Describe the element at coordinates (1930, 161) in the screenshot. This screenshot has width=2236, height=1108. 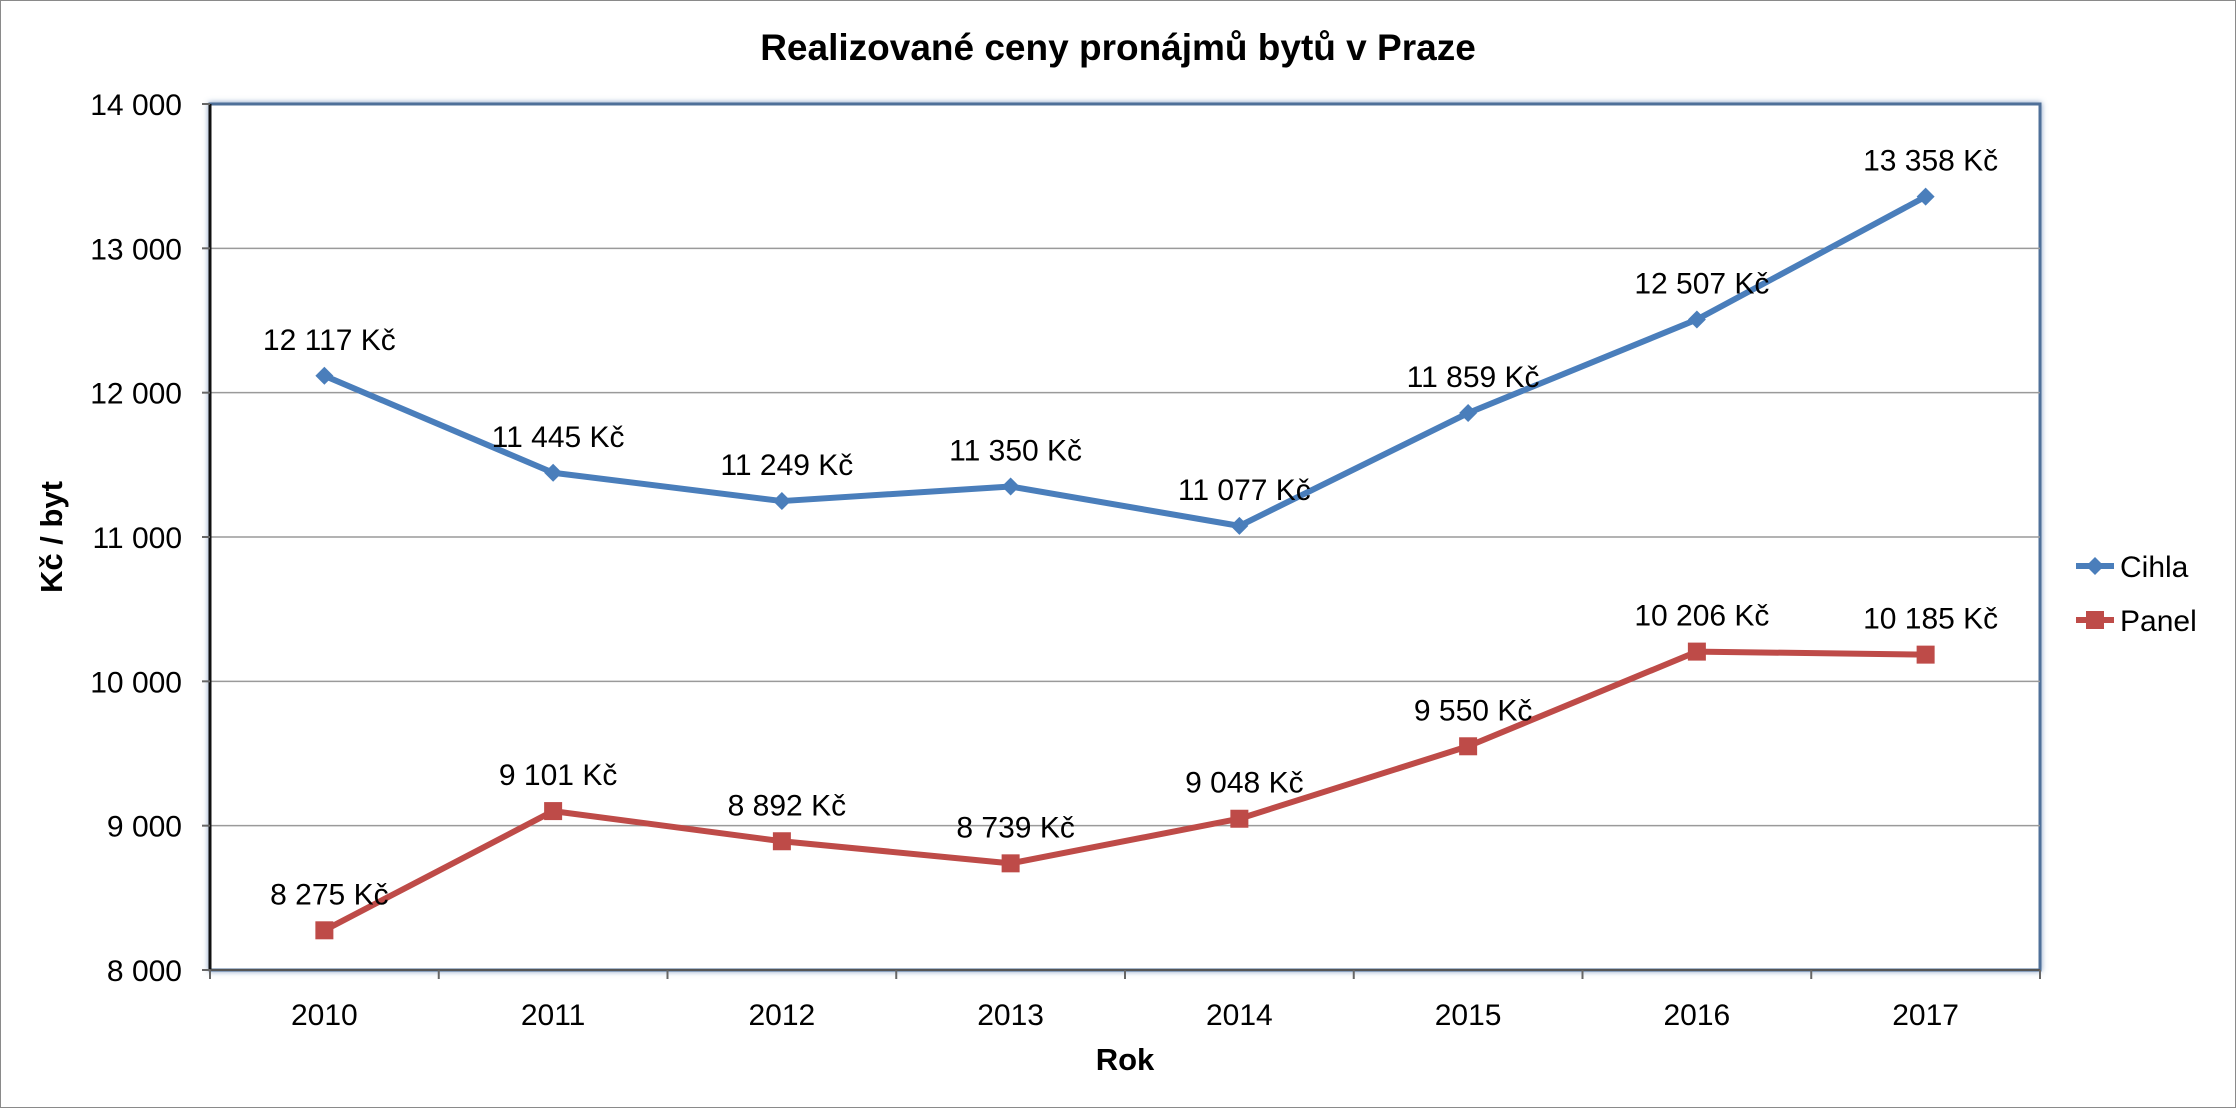
I see `data-label: 13 358 Kč` at that location.